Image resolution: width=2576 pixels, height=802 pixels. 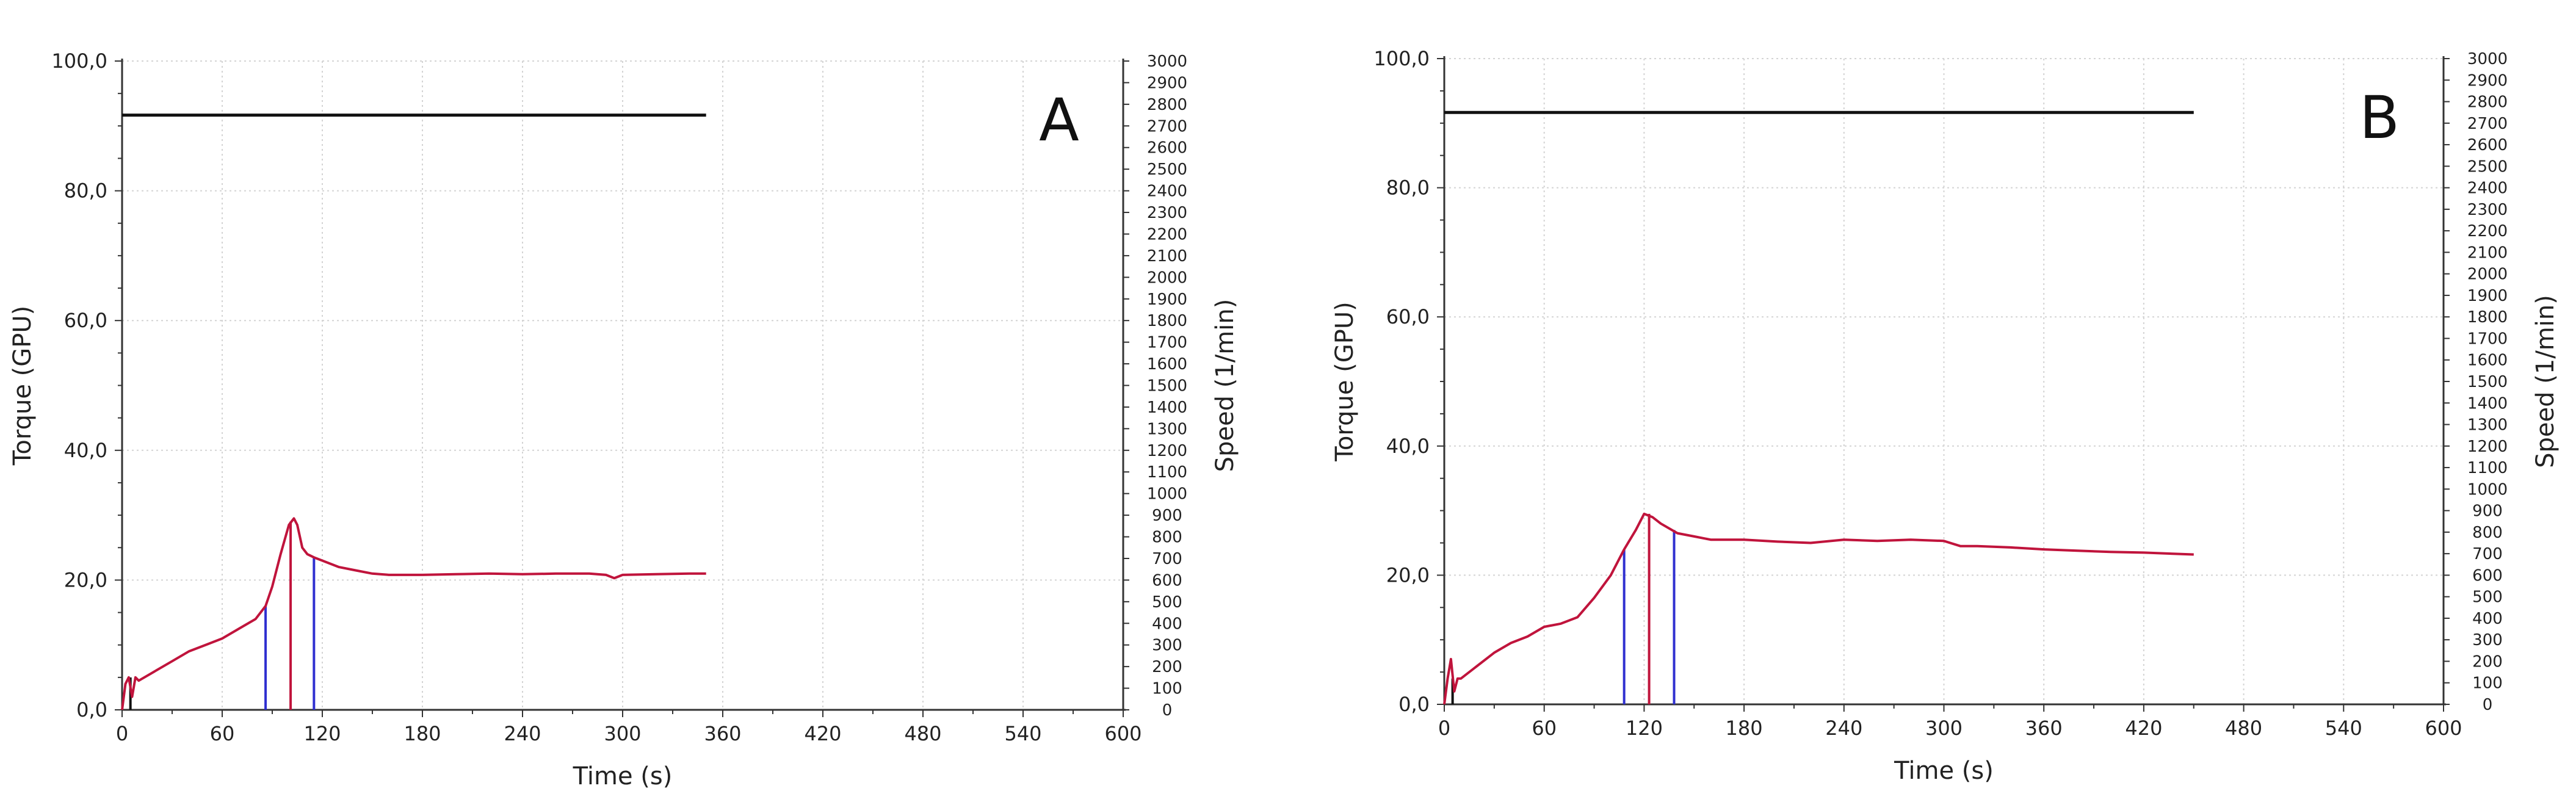 What do you see at coordinates (2443, 728) in the screenshot?
I see `x-tick-label: 600` at bounding box center [2443, 728].